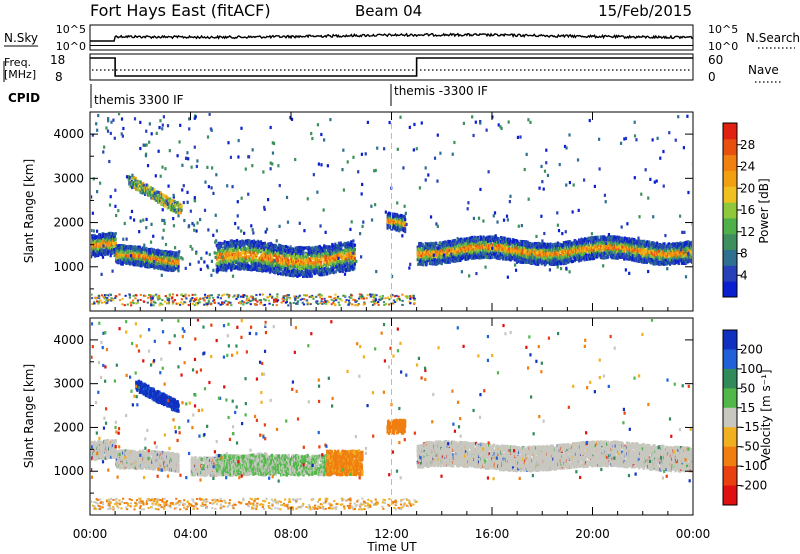  Describe the element at coordinates (391, 534) in the screenshot. I see `xtick-label: 12:00` at that location.